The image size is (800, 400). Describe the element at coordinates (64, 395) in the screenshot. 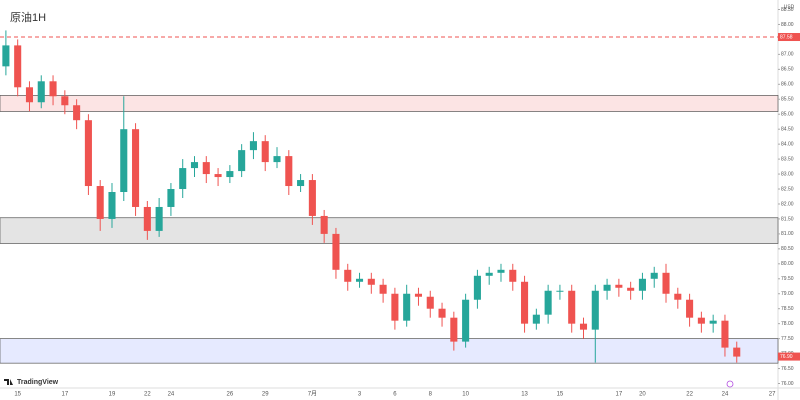

I see `x-tick-label: 17` at that location.